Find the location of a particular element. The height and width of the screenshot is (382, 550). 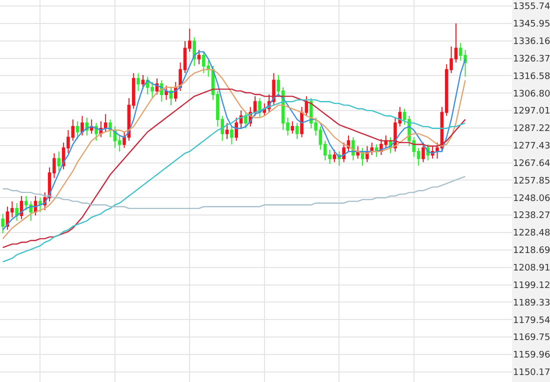

y-tick-label: 1208.91 is located at coordinates (531, 269).